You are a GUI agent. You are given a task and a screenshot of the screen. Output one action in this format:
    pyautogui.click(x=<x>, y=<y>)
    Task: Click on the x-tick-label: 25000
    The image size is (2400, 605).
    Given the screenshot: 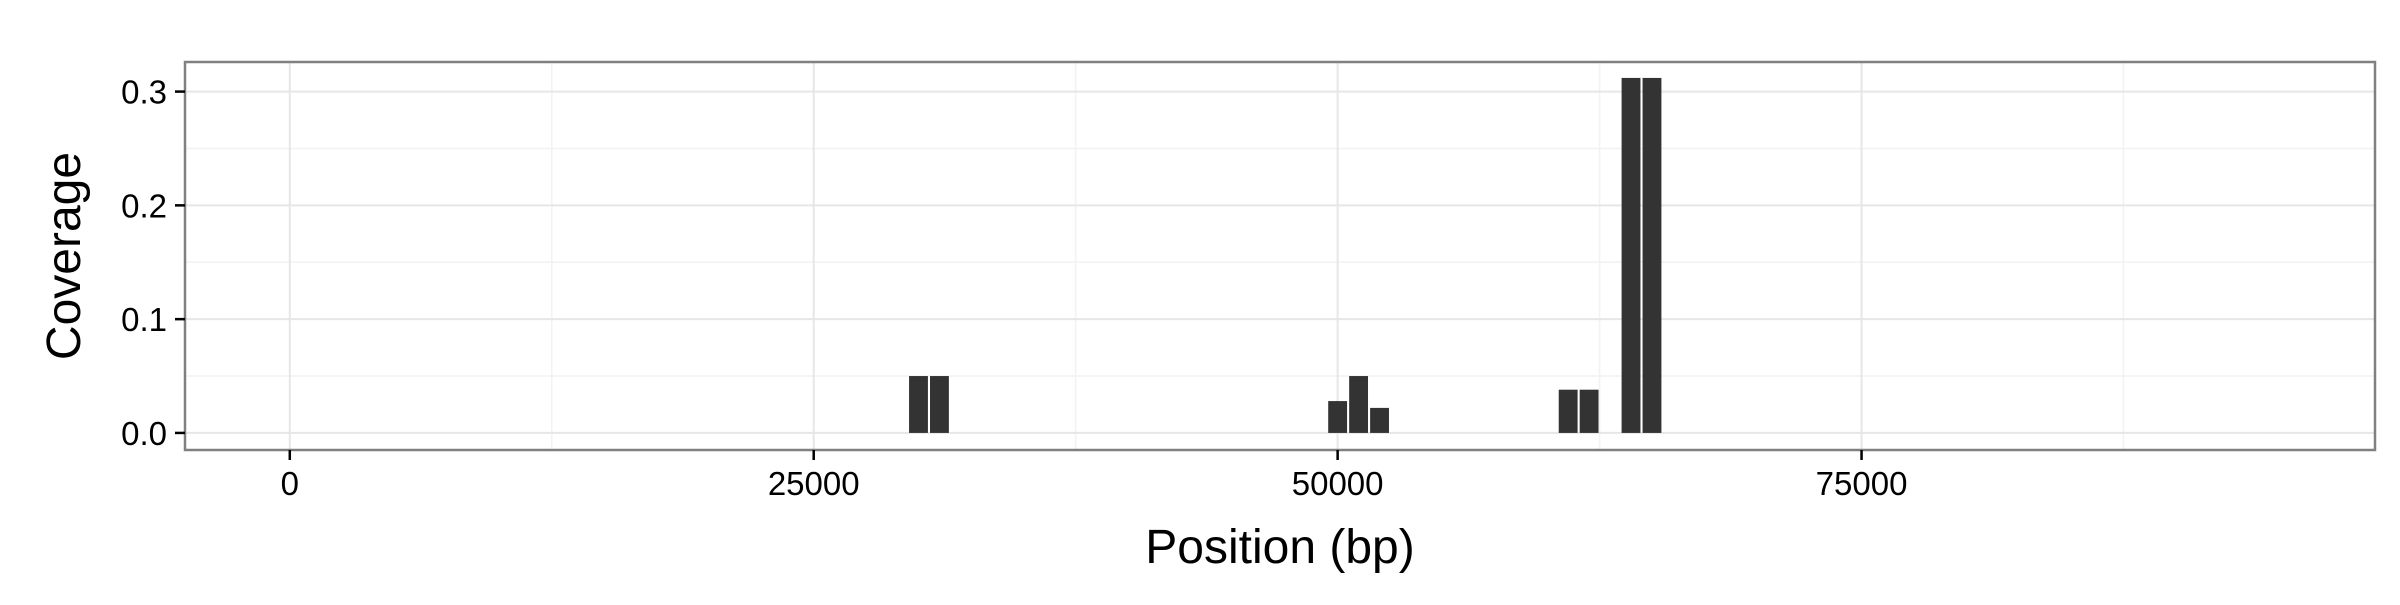 What is the action you would take?
    pyautogui.click(x=814, y=483)
    